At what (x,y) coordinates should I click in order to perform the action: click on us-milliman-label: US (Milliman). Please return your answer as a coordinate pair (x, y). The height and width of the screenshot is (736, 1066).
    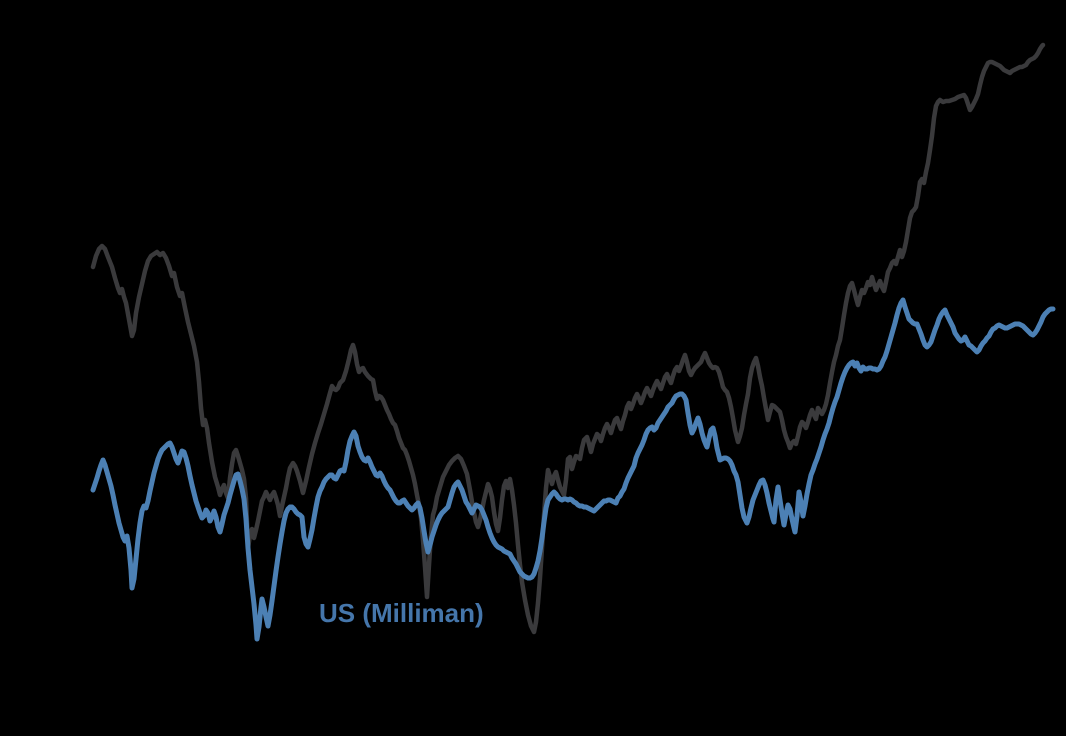
    Looking at the image, I should click on (401, 613).